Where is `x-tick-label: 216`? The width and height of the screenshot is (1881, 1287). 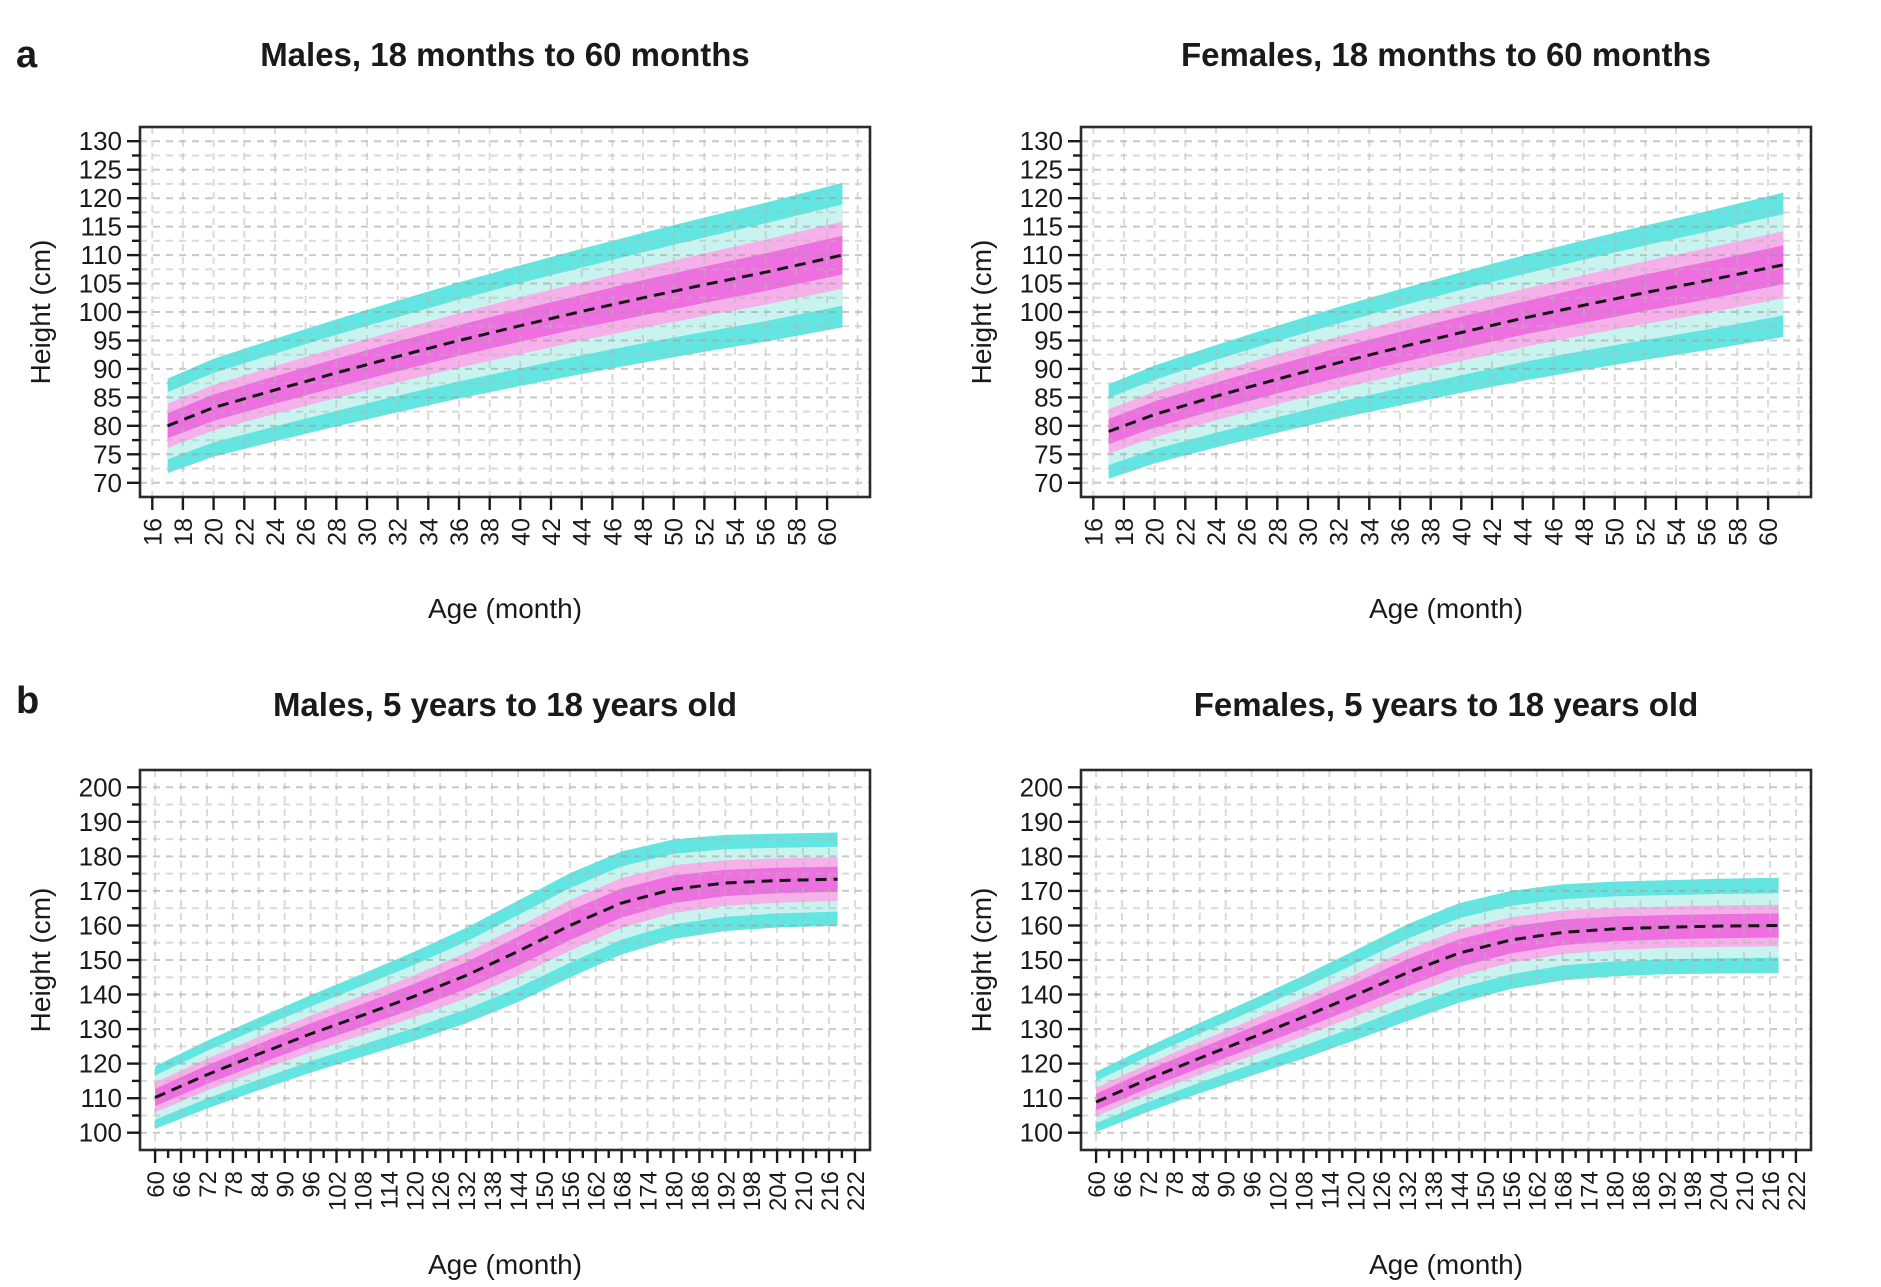
x-tick-label: 216 is located at coordinates (1771, 1191).